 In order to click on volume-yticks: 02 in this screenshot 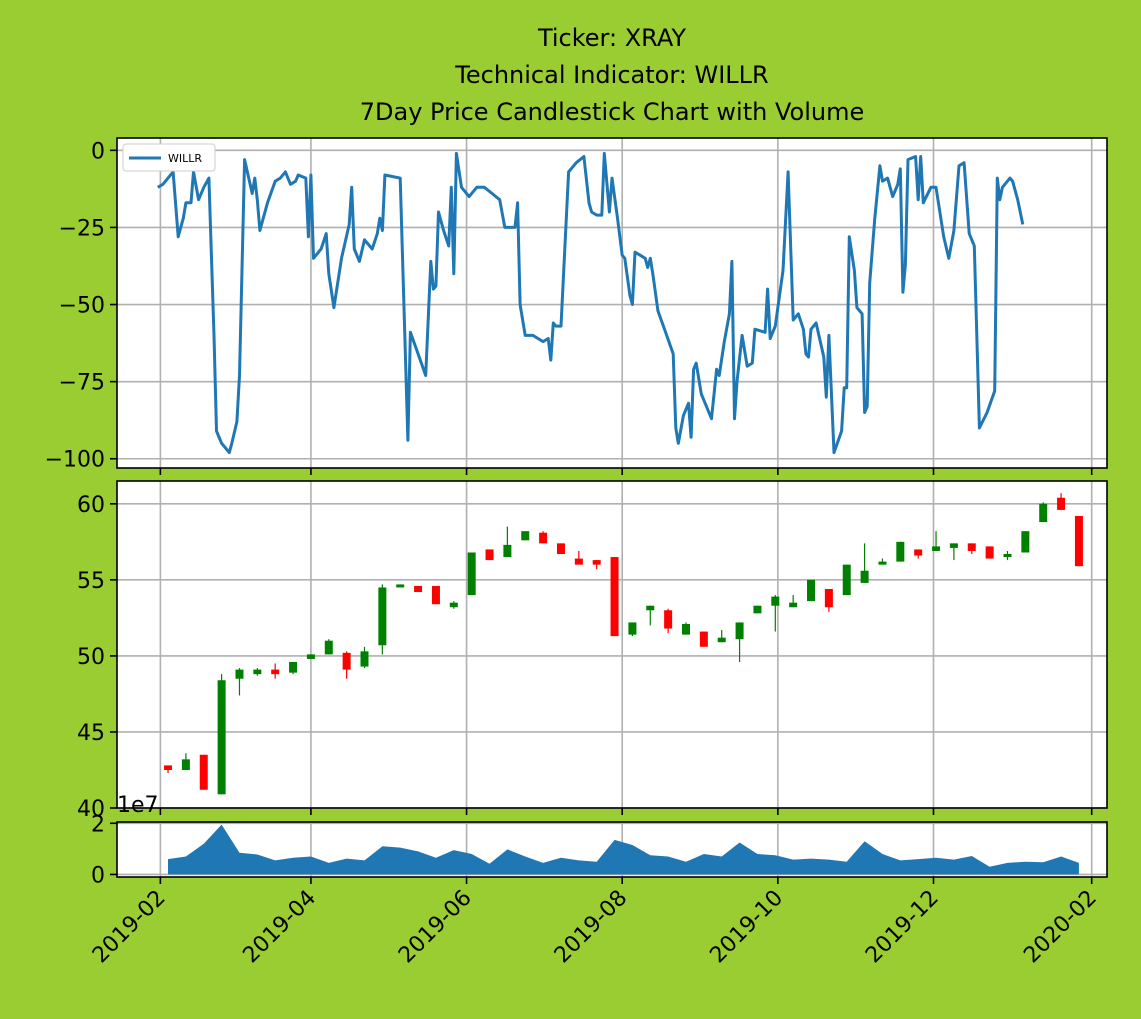, I will do `click(104, 850)`.